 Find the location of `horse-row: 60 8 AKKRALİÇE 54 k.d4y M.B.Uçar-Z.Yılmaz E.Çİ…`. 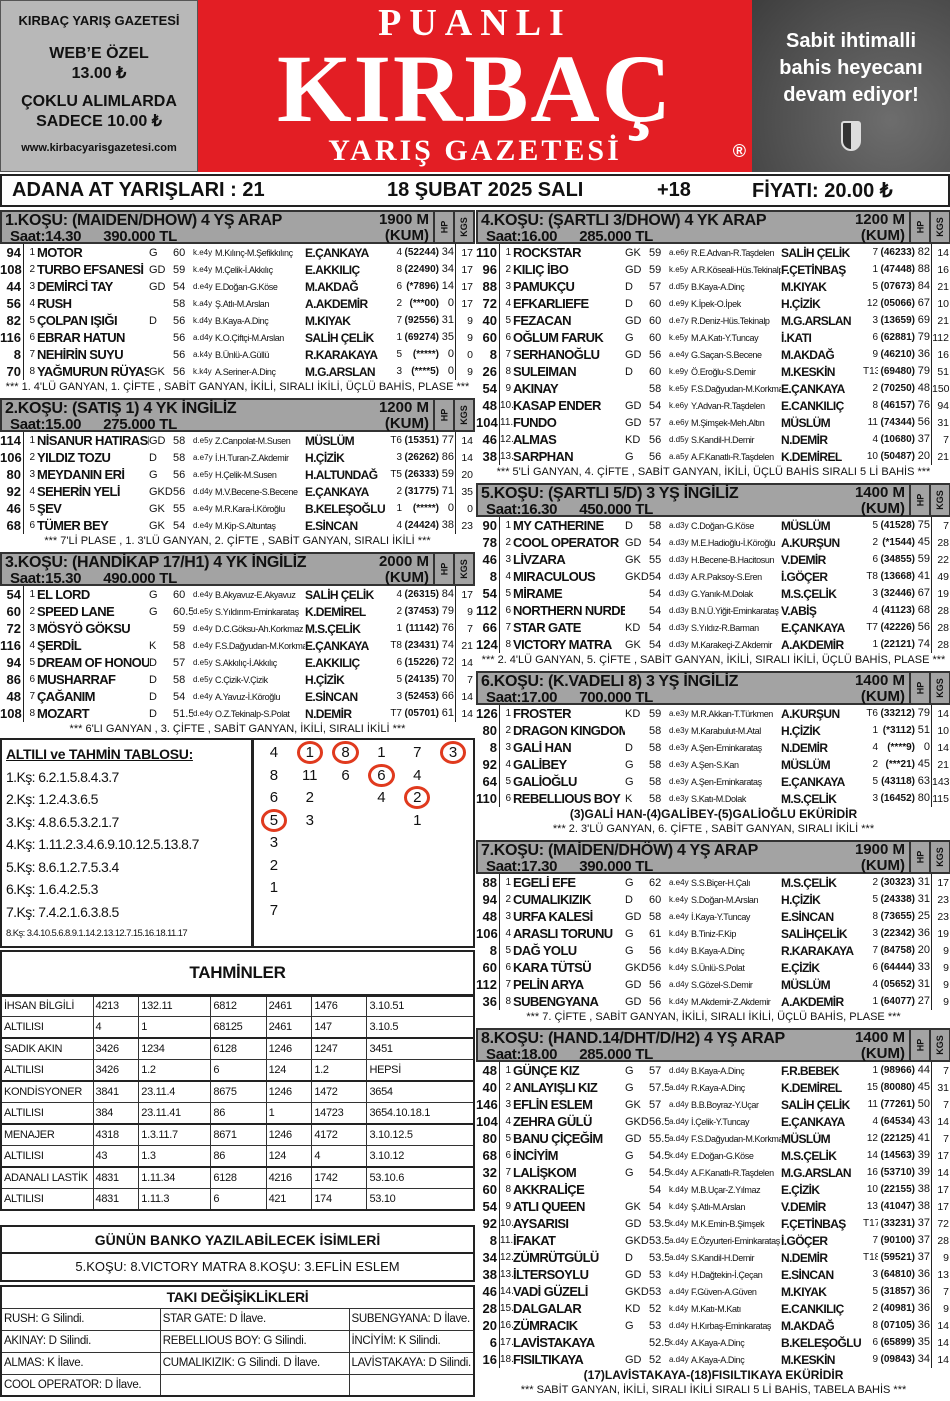

horse-row: 60 8 AKKRALİÇE 54 k.d4y M.B.Uçar-Z.Yılmaz E.Çİ… is located at coordinates (713, 1189).